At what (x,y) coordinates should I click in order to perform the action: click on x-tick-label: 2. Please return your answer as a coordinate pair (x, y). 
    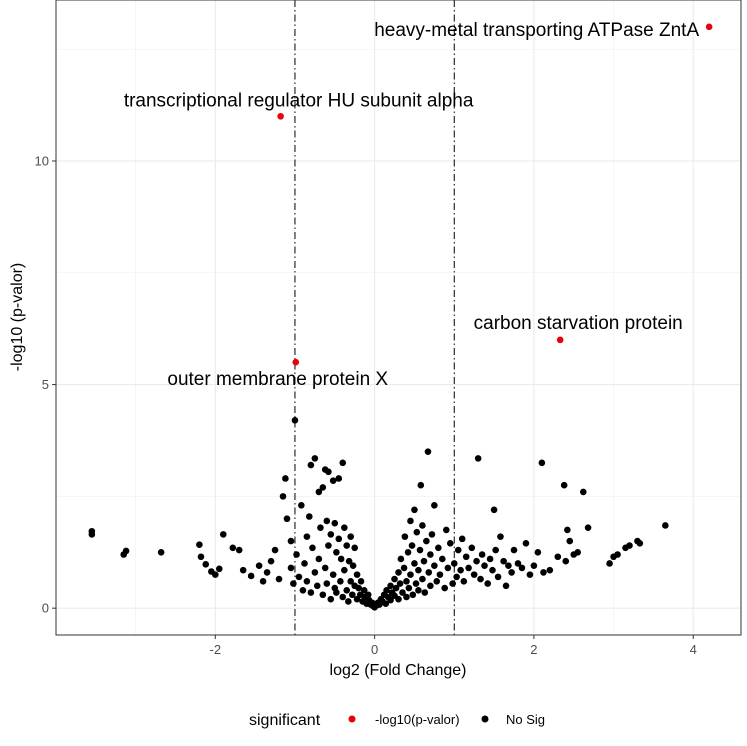
    Looking at the image, I should click on (533, 649).